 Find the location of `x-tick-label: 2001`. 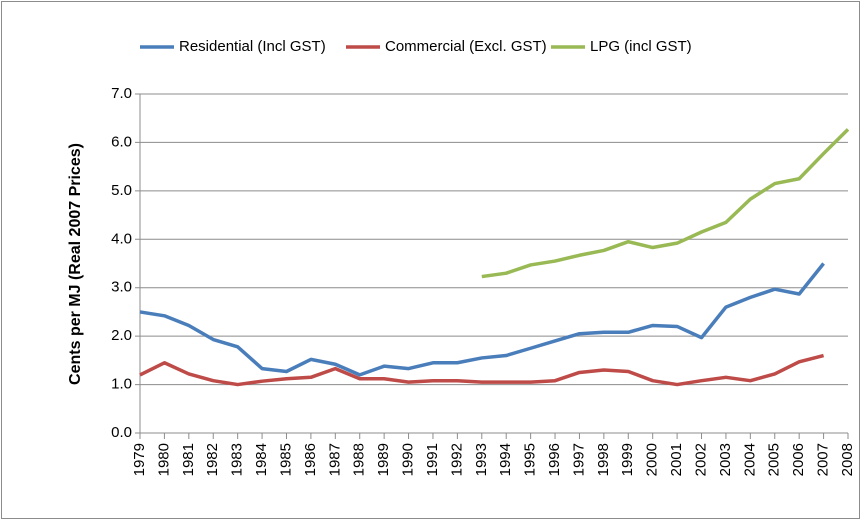

x-tick-label: 2001 is located at coordinates (676, 459).